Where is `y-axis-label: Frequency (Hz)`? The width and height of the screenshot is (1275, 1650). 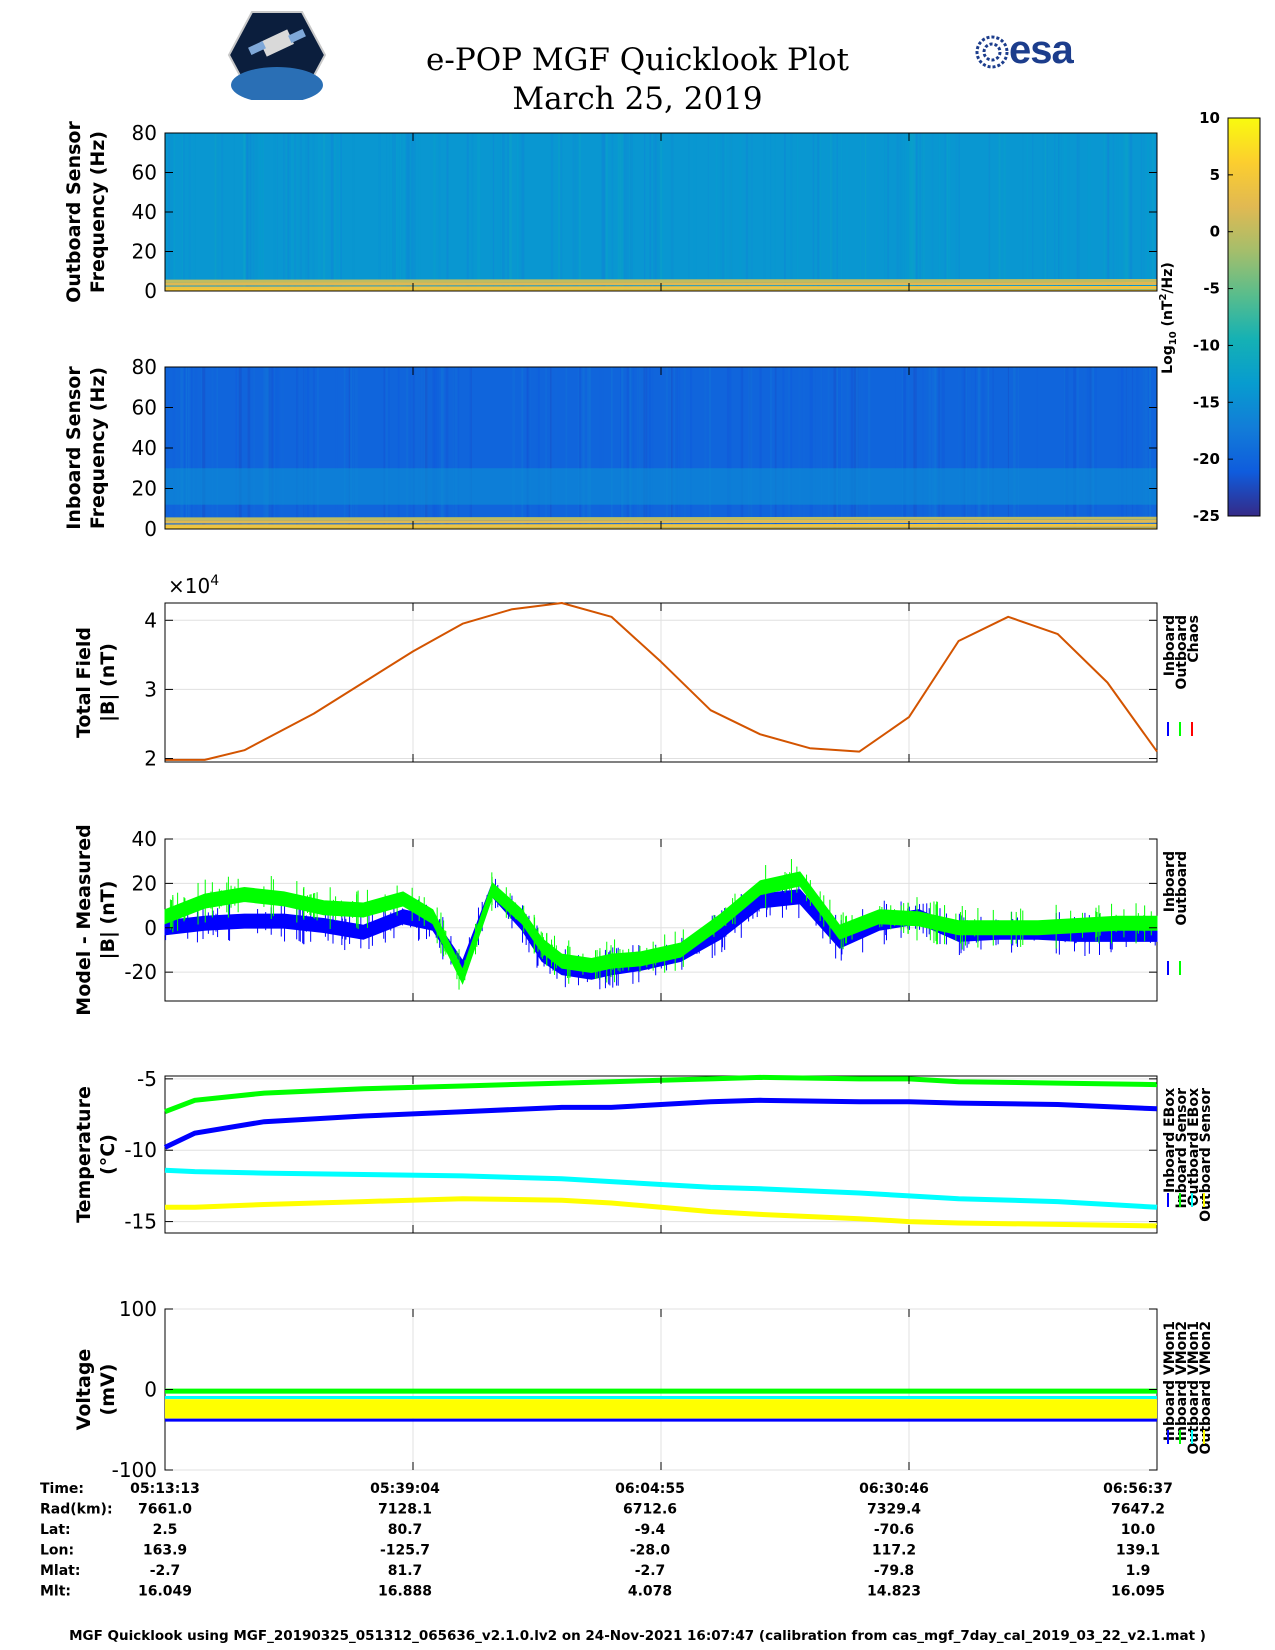
y-axis-label: Frequency (Hz) is located at coordinates (98, 448).